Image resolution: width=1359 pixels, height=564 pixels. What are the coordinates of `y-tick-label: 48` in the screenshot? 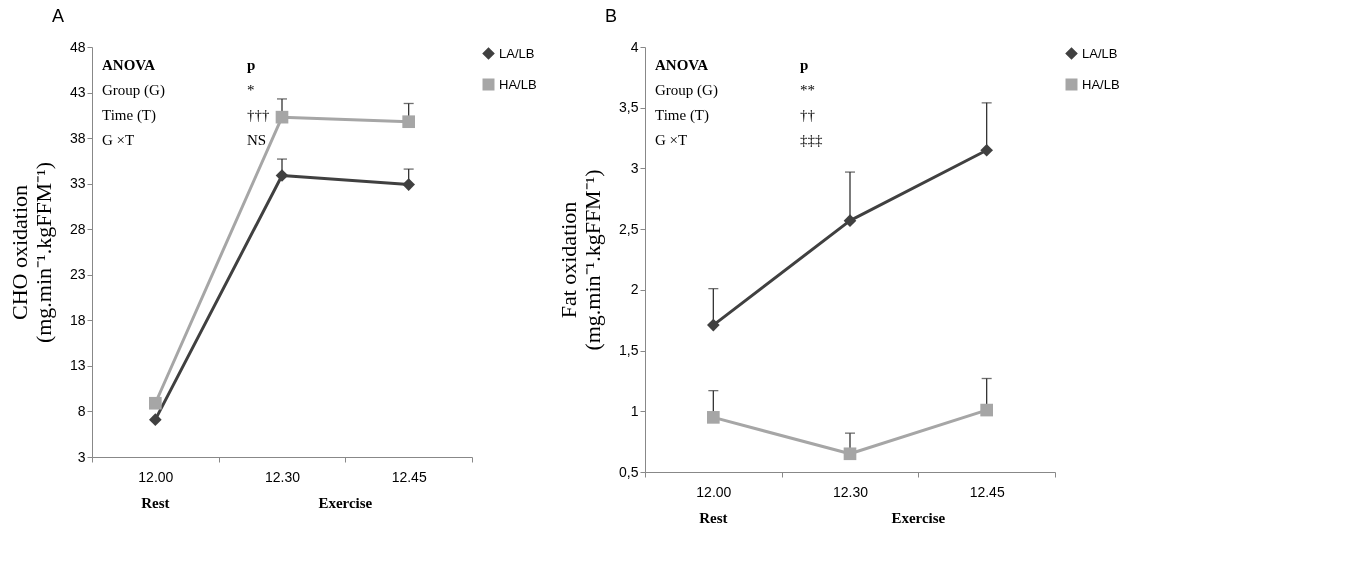 It's located at (77, 46).